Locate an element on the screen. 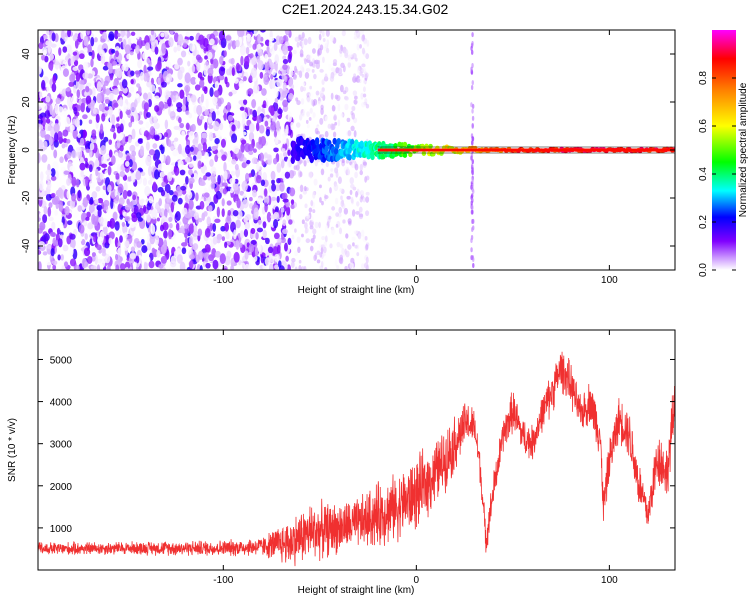  colorbar-gradient is located at coordinates (724, 150).